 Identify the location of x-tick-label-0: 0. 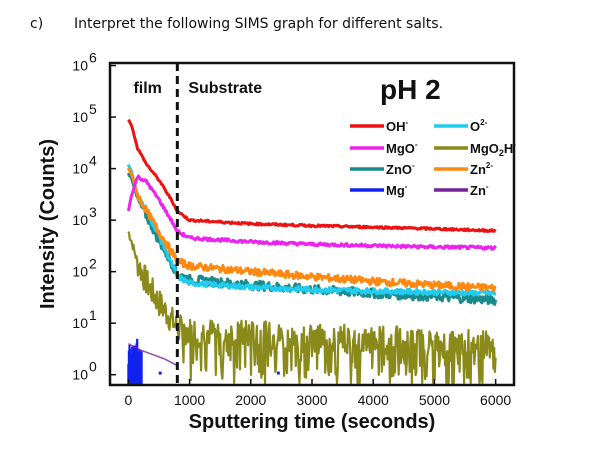
(128, 400).